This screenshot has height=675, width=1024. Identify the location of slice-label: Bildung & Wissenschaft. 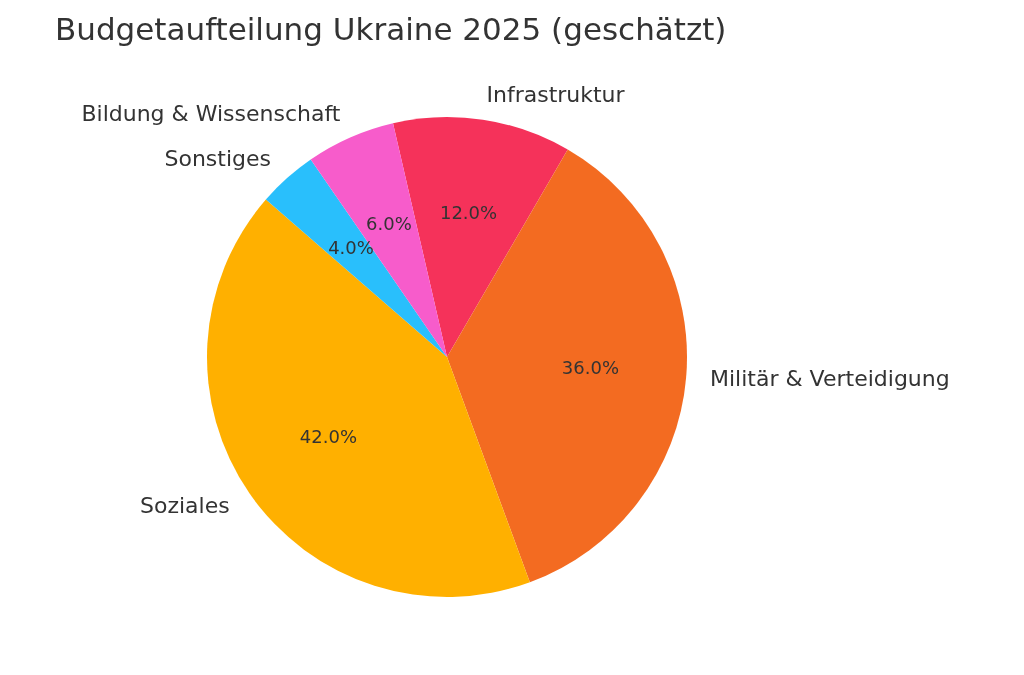
(211, 114).